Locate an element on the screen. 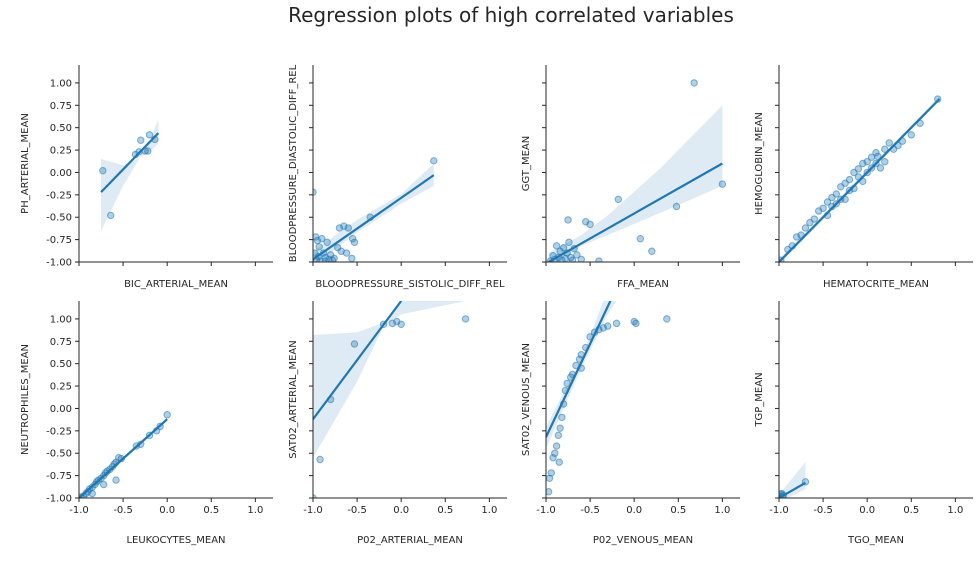 The image size is (979, 563). subplot-3: FFA_MEAN GGT_MEAN is located at coordinates (630, 177).